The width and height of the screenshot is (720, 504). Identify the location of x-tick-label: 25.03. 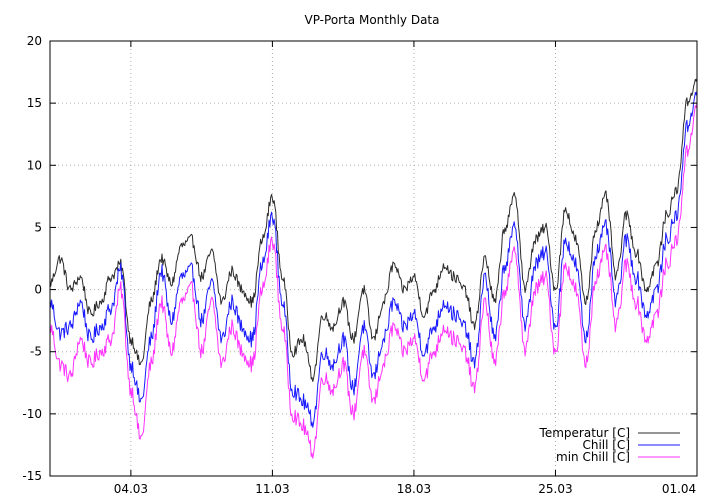
(555, 489).